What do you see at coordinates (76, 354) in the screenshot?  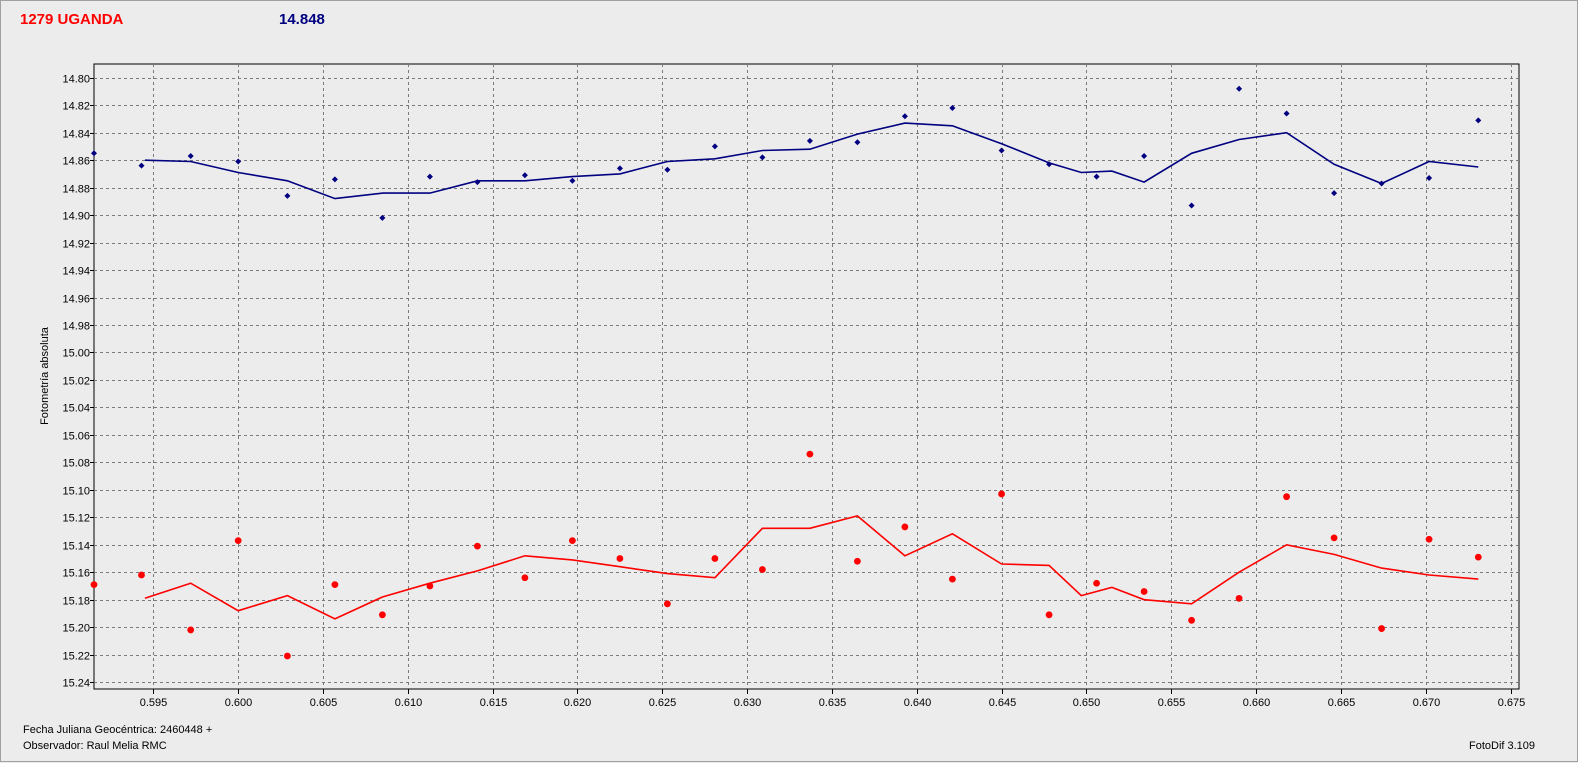 I see `y-tick-label: 15.00` at bounding box center [76, 354].